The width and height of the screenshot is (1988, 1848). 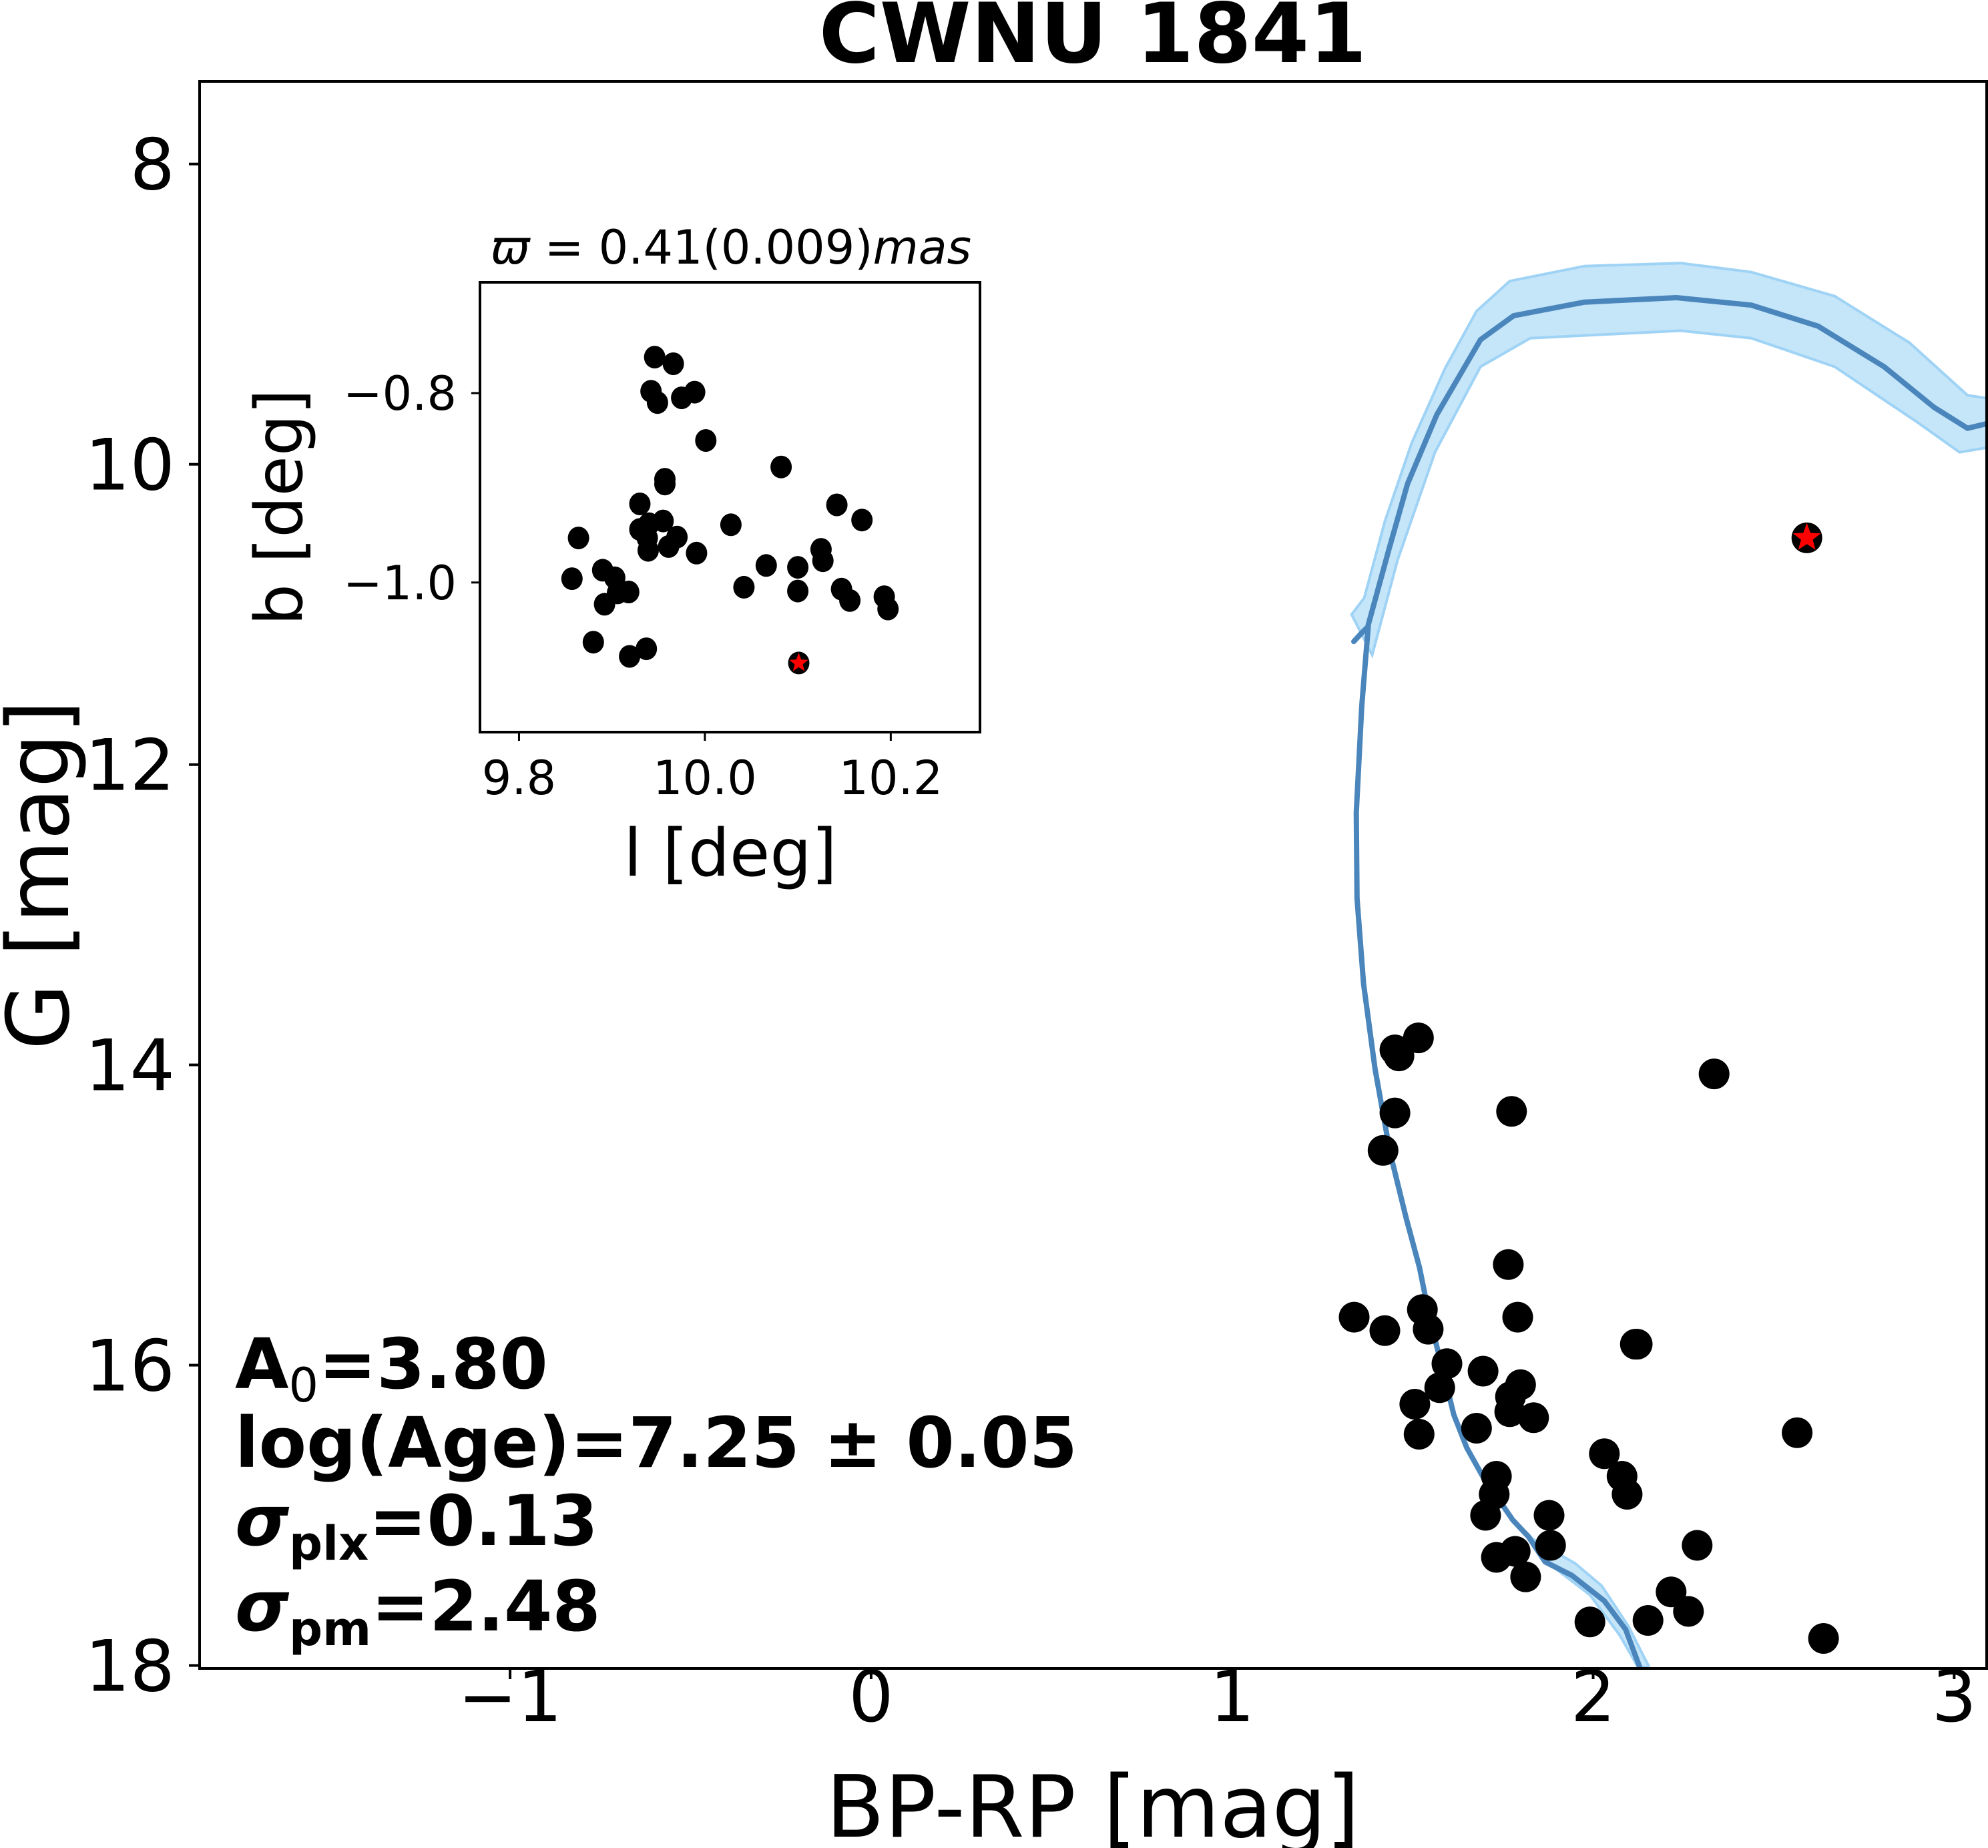 I want to click on inset-member-points, so click(x=730, y=507).